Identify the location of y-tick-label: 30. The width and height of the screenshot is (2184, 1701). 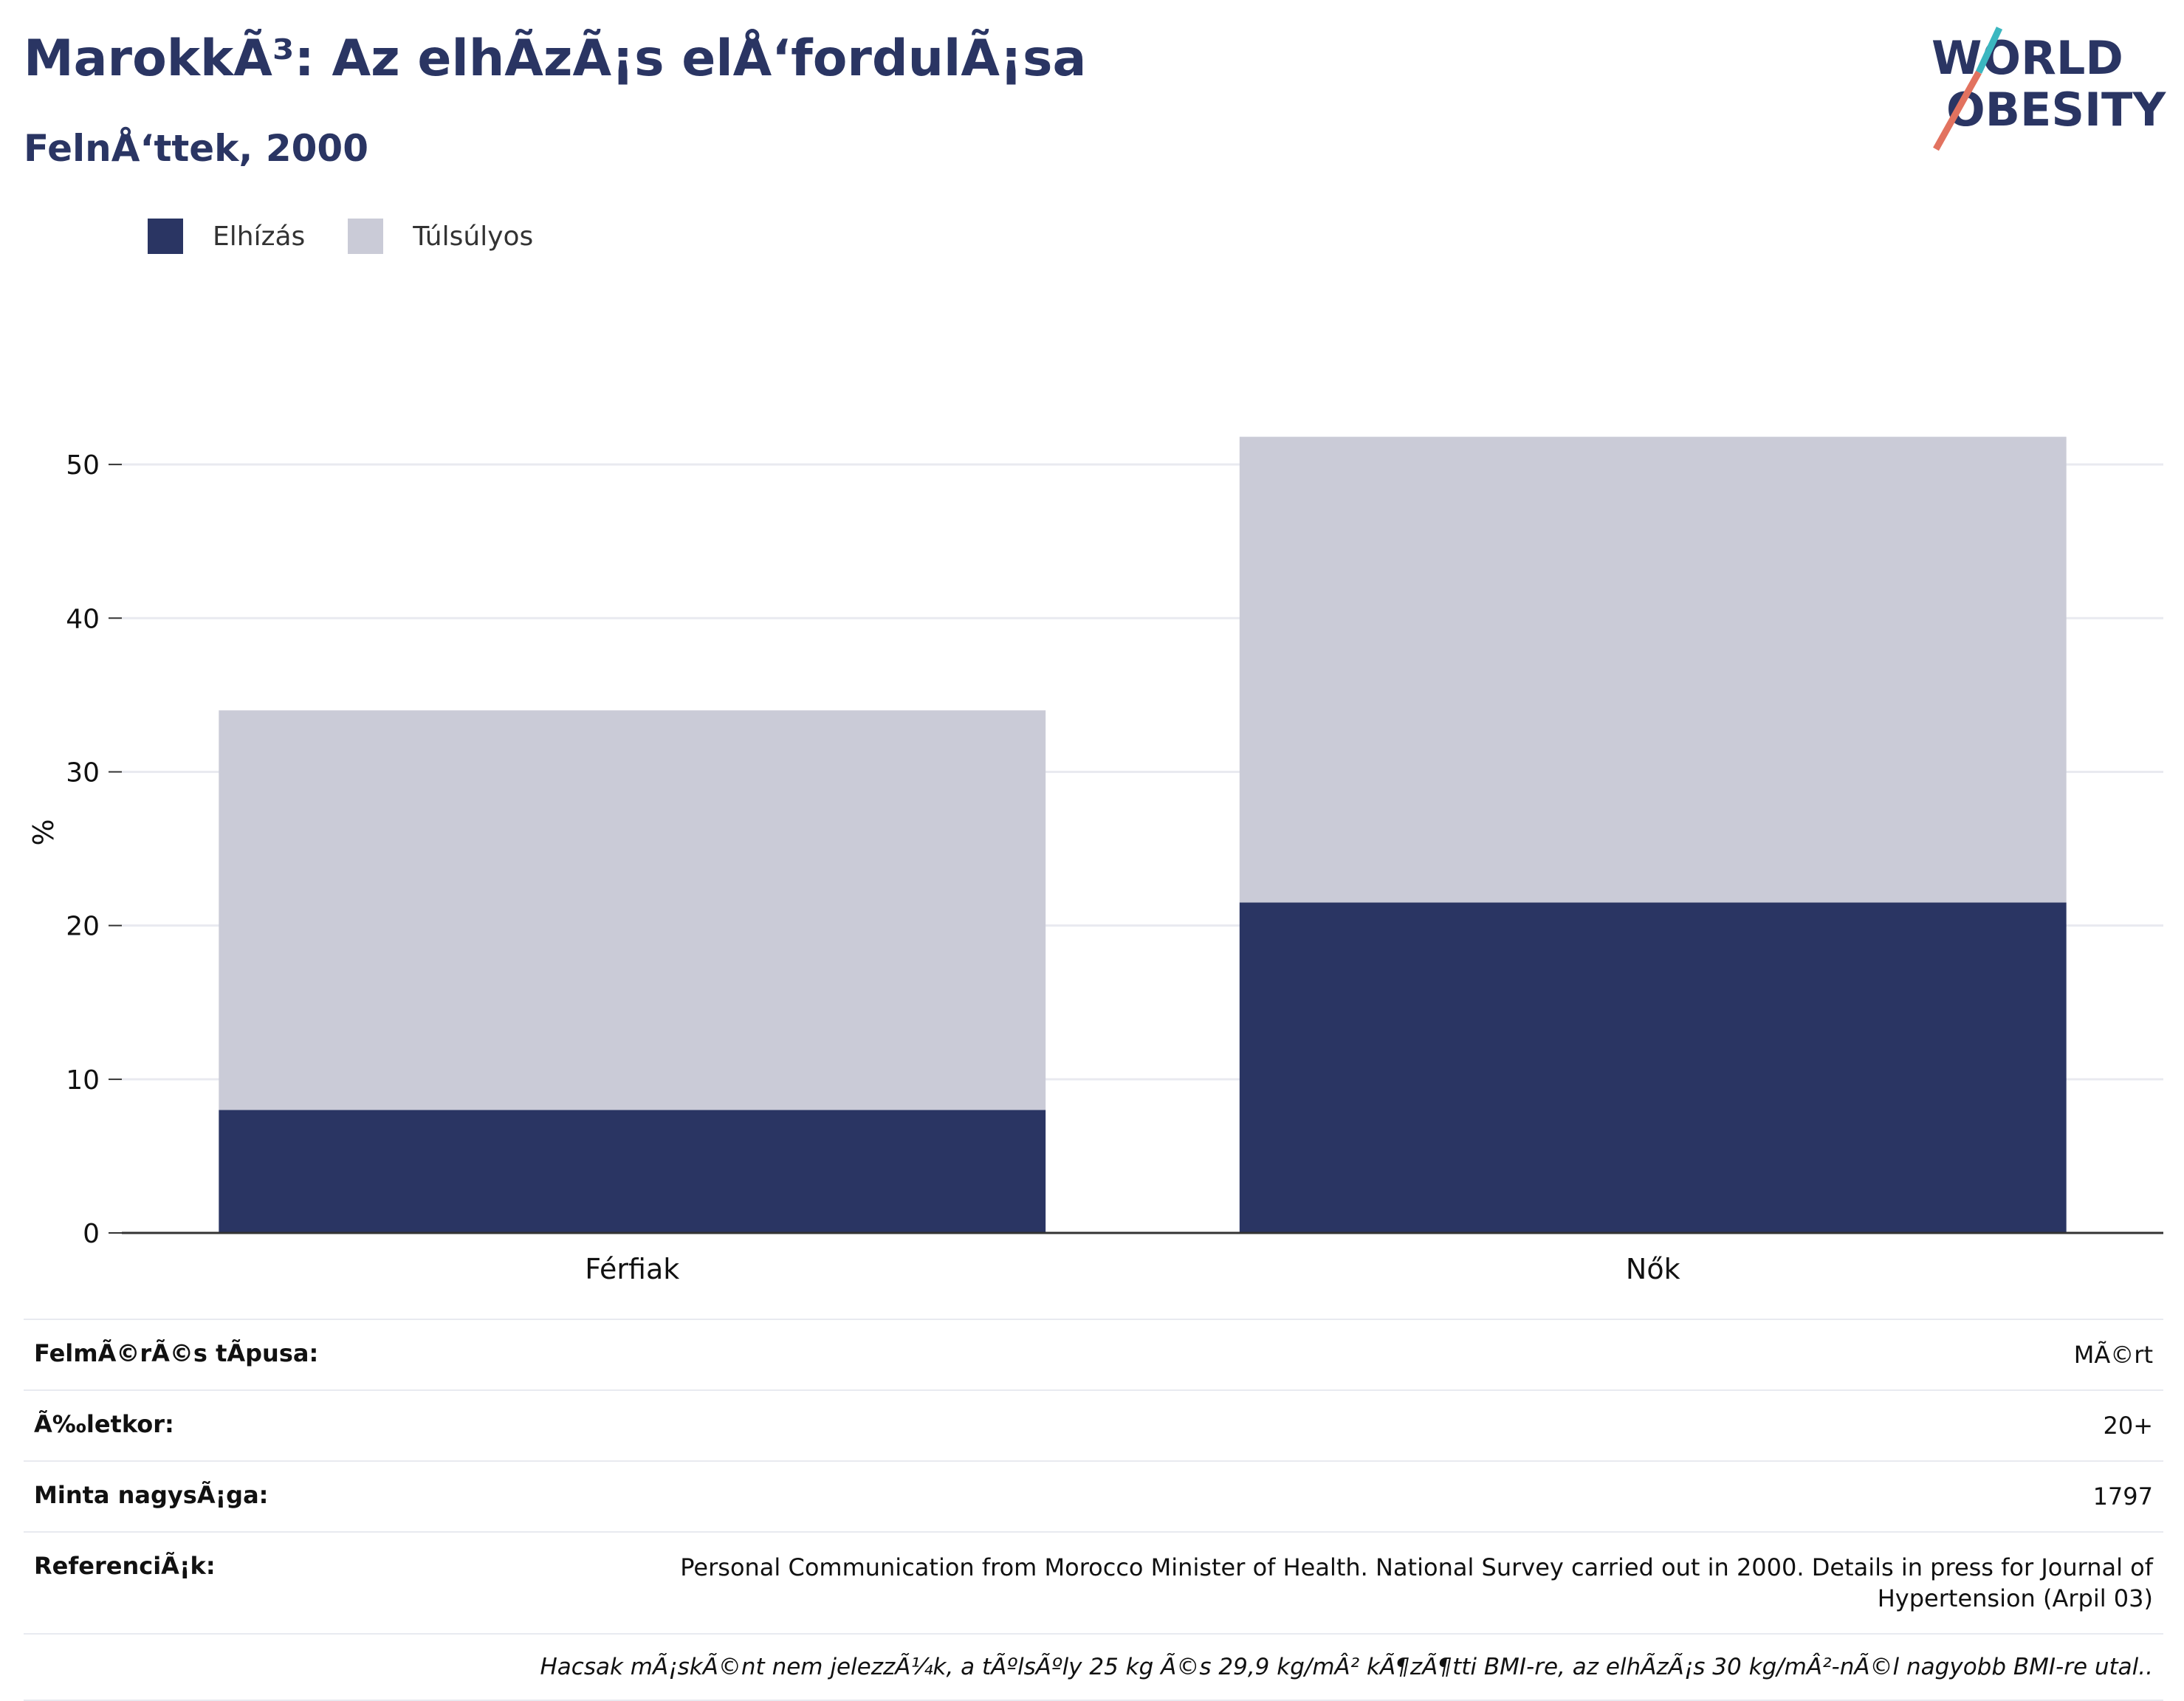
(83, 772).